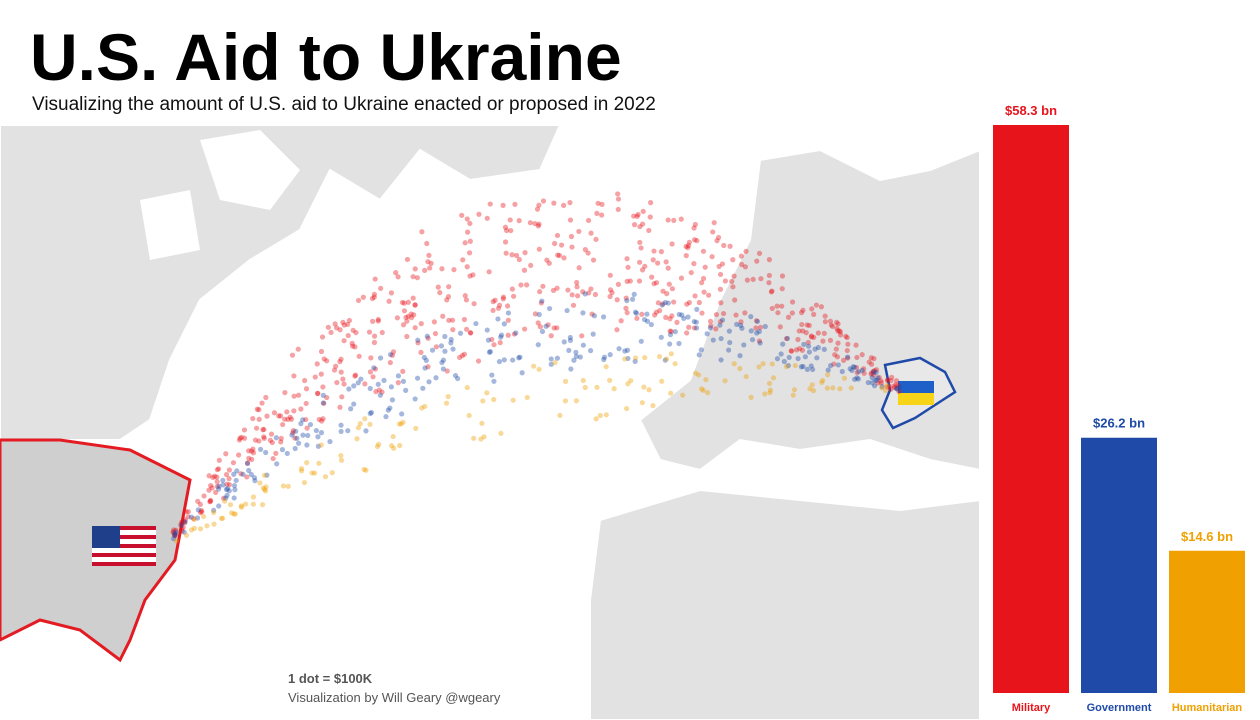 This screenshot has height=720, width=1260. What do you see at coordinates (330, 678) in the screenshot?
I see `dot-legend: 1 dot = $100K` at bounding box center [330, 678].